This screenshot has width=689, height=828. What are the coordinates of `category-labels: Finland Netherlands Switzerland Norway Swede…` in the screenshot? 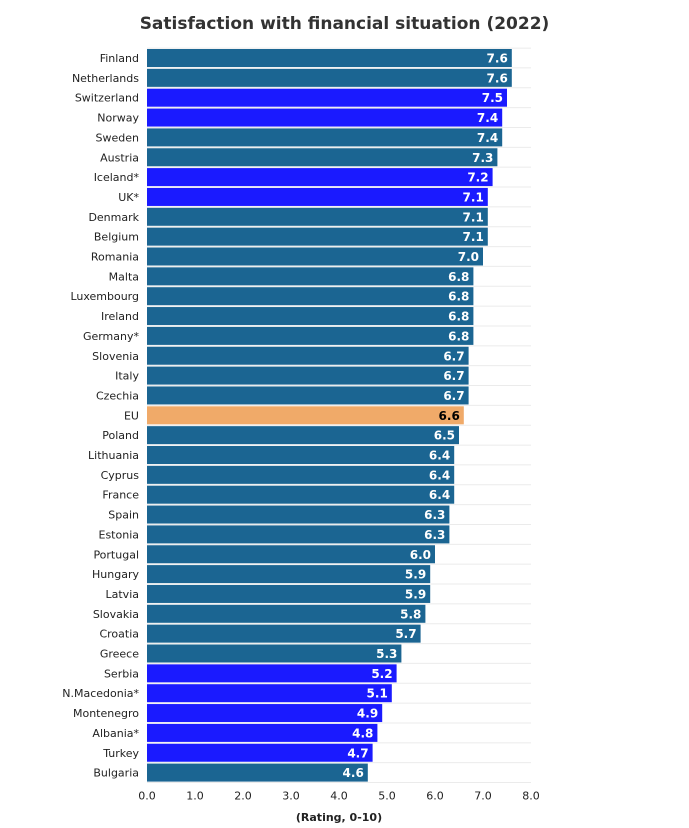 It's located at (100, 416).